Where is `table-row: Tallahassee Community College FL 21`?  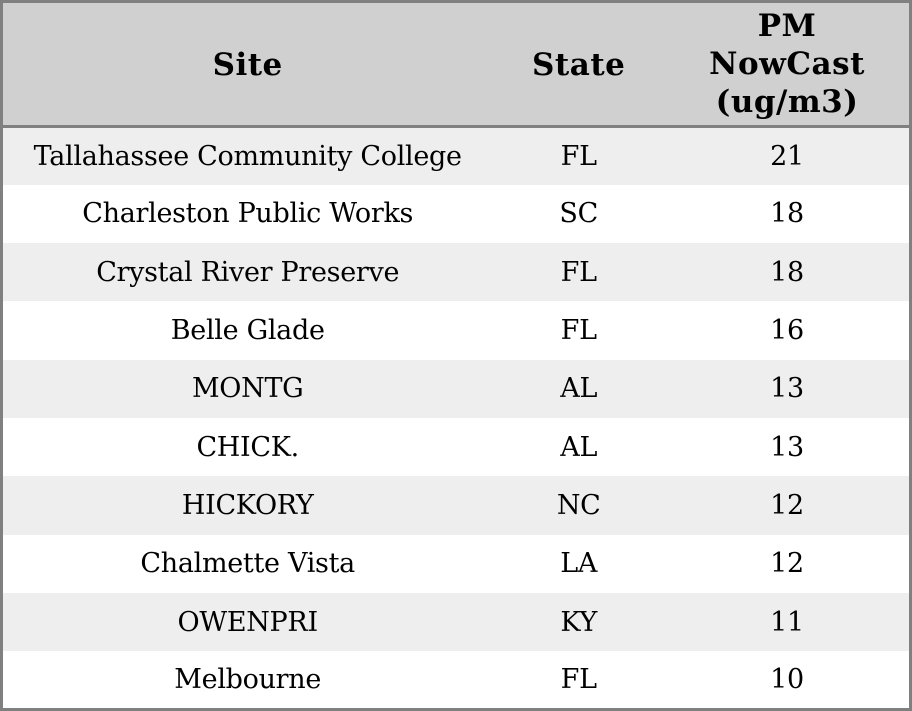 table-row: Tallahassee Community College FL 21 is located at coordinates (456, 155).